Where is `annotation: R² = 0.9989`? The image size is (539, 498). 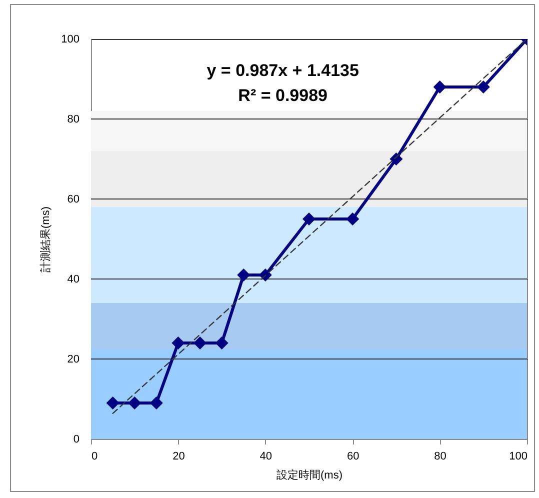
annotation: R² = 0.9989 is located at coordinates (283, 95).